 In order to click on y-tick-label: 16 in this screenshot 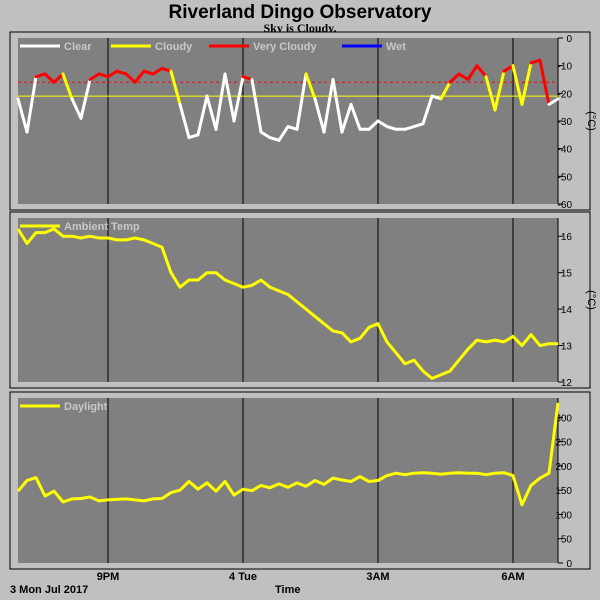, I will do `click(567, 237)`.